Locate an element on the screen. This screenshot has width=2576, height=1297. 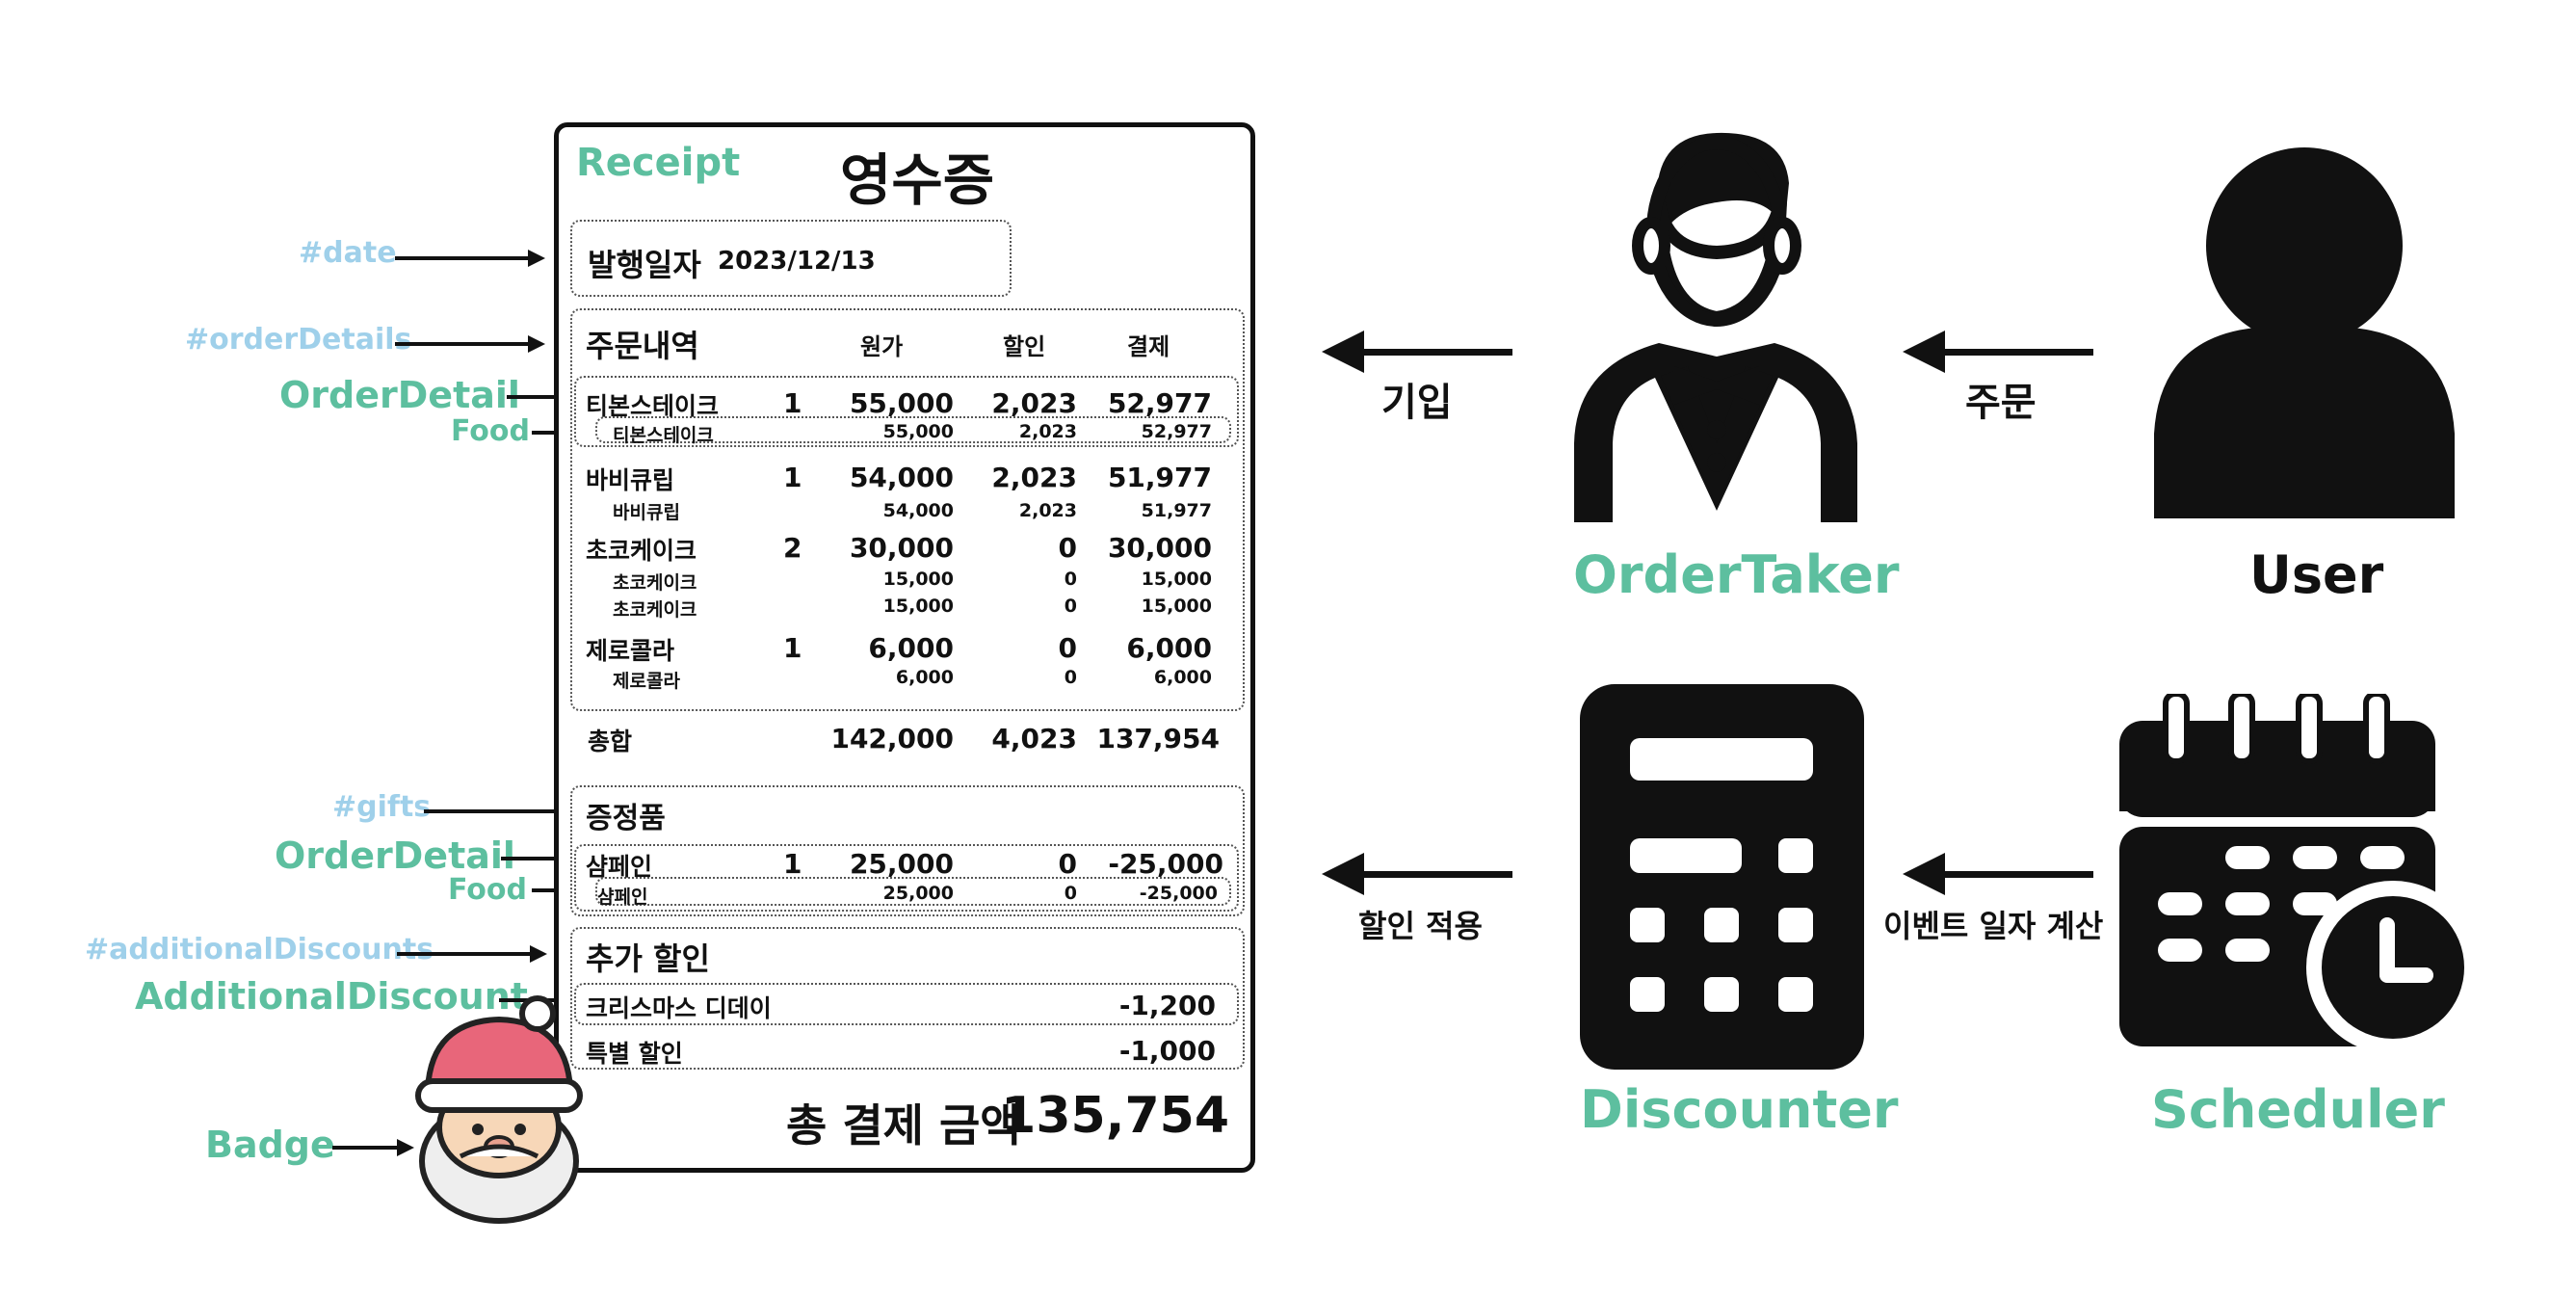
receipt-title-ko: 영수증 is located at coordinates (918, 180).